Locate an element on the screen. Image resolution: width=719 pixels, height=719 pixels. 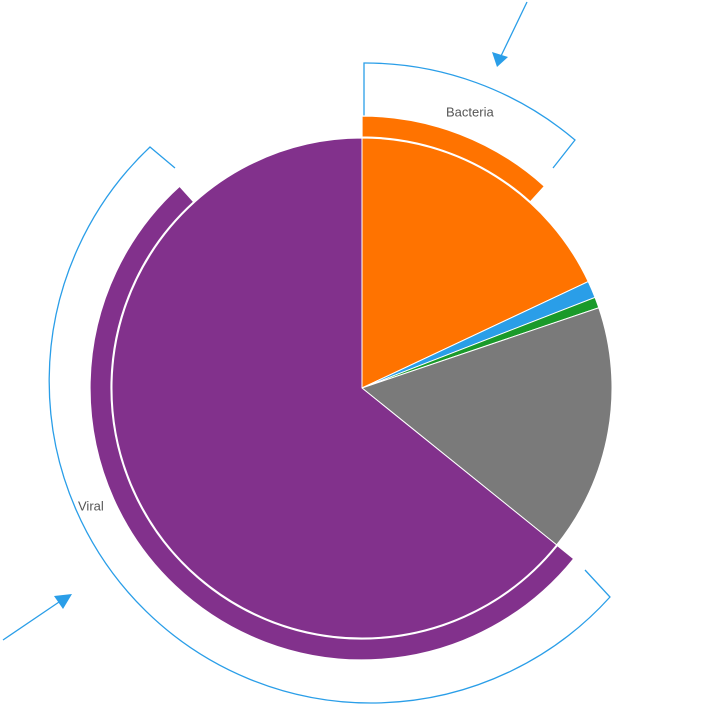
ring-segment is located at coordinates (453, 159).